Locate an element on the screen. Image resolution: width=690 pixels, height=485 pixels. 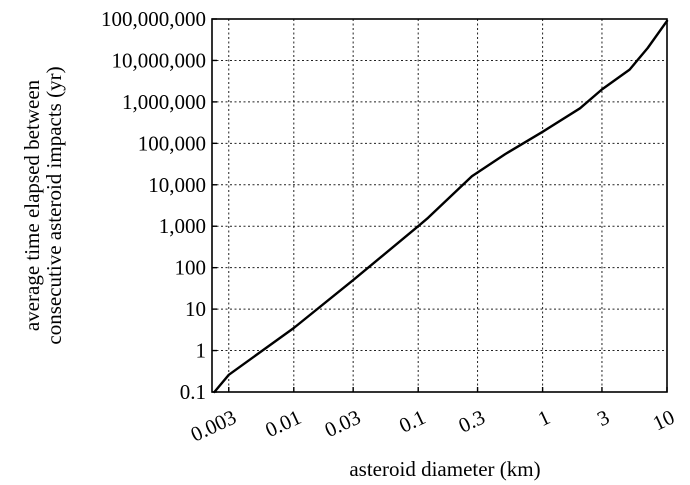
y-tick-label: 100 is located at coordinates (191, 268).